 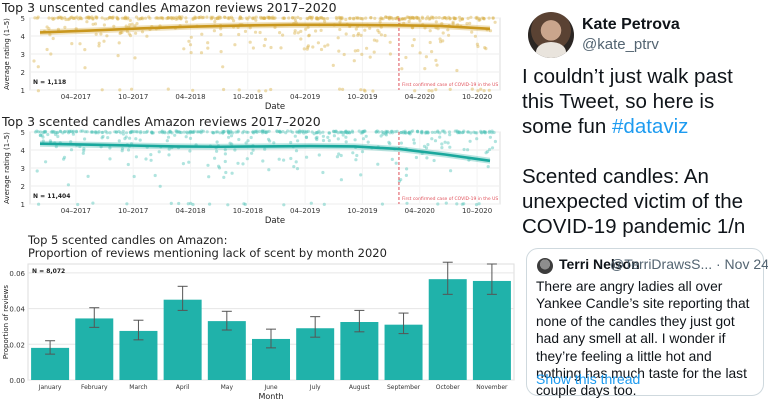 I want to click on bar-april, so click(x=182, y=339).